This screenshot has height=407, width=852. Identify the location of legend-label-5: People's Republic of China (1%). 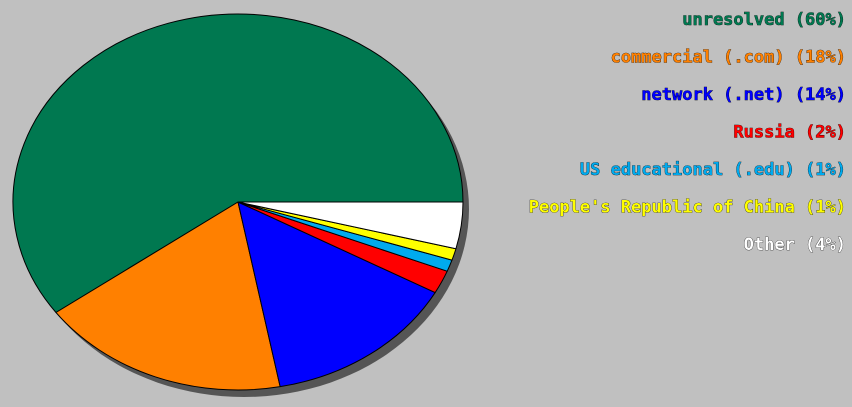
(687, 208).